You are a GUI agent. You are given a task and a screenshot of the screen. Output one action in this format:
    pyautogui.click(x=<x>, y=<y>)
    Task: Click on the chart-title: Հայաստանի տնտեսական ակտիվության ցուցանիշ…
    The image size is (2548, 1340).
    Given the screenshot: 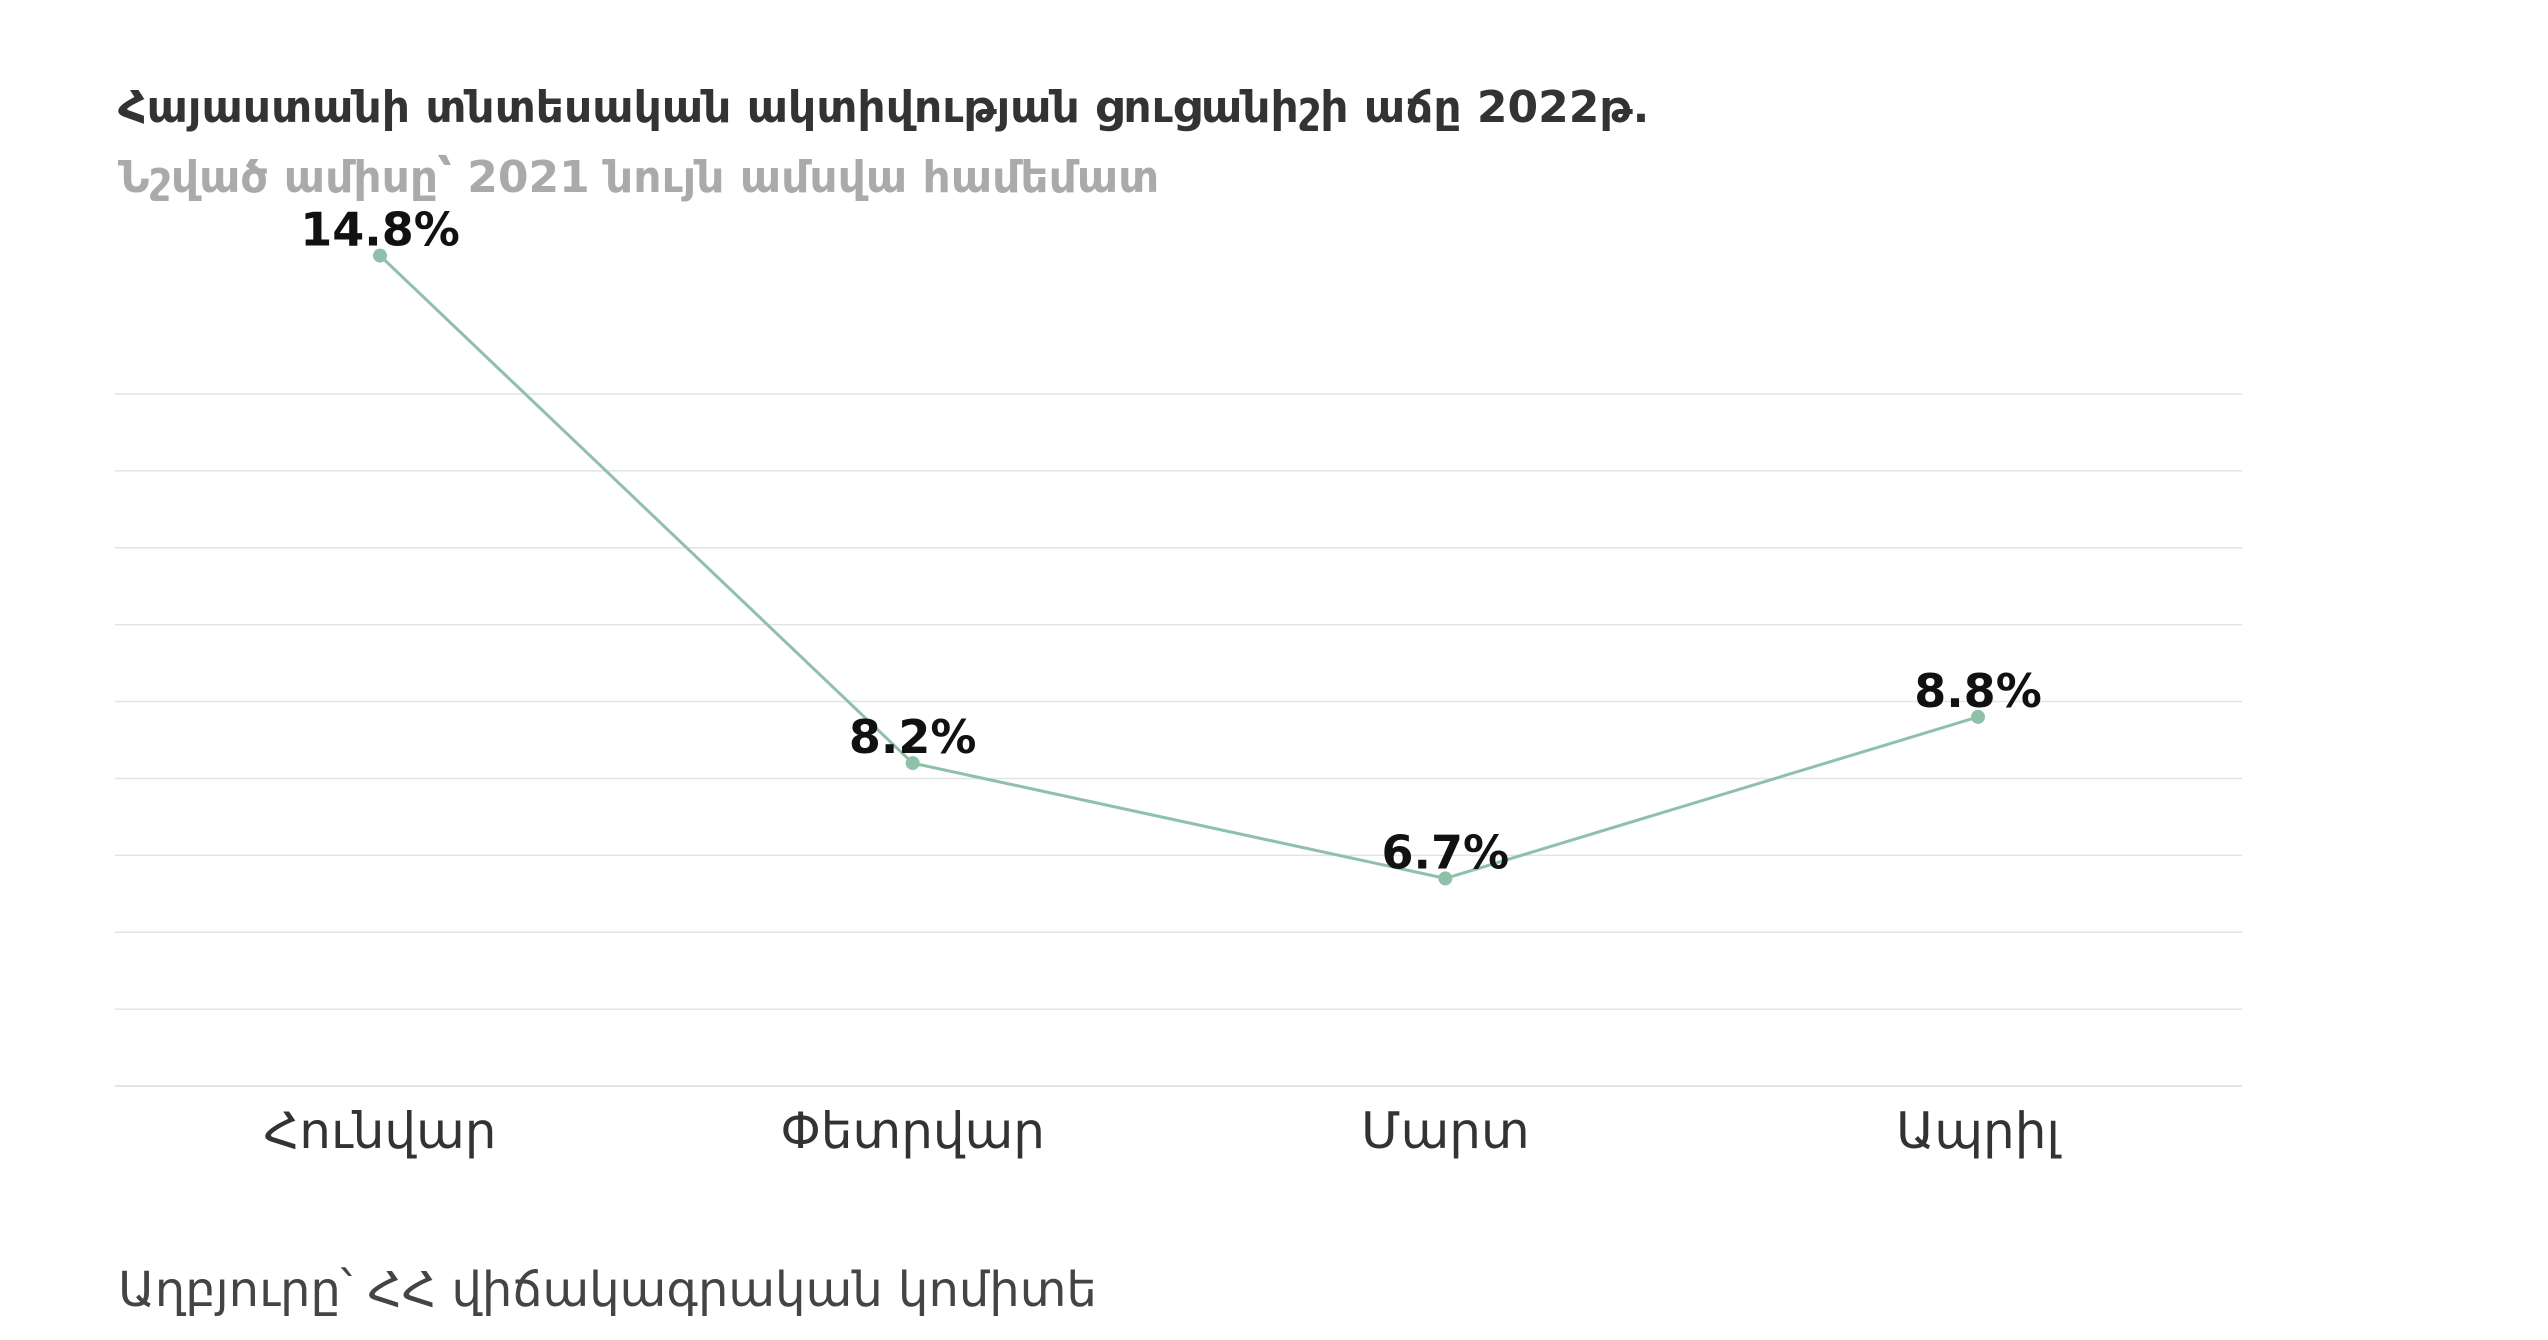 What is the action you would take?
    pyautogui.click(x=884, y=107)
    